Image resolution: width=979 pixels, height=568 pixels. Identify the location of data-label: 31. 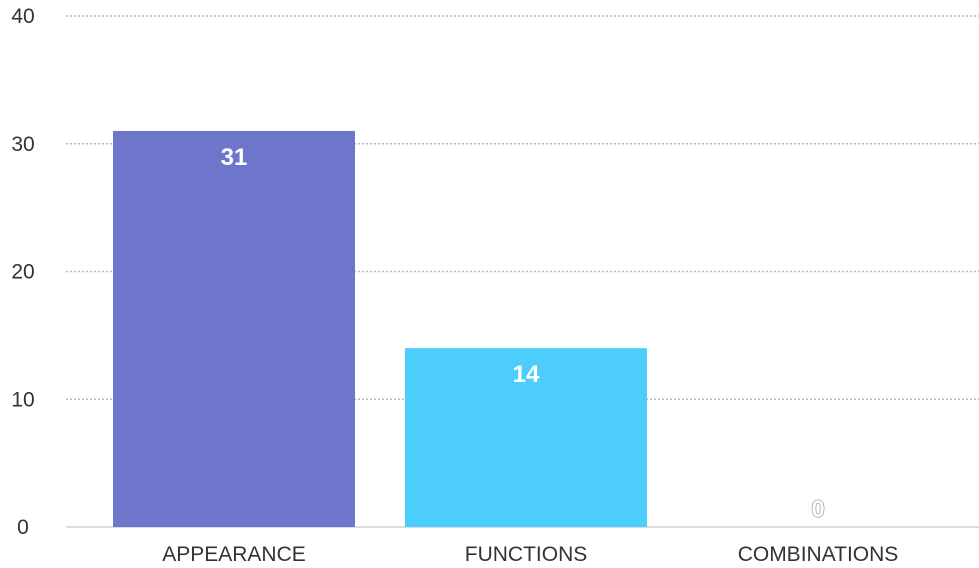
(234, 157).